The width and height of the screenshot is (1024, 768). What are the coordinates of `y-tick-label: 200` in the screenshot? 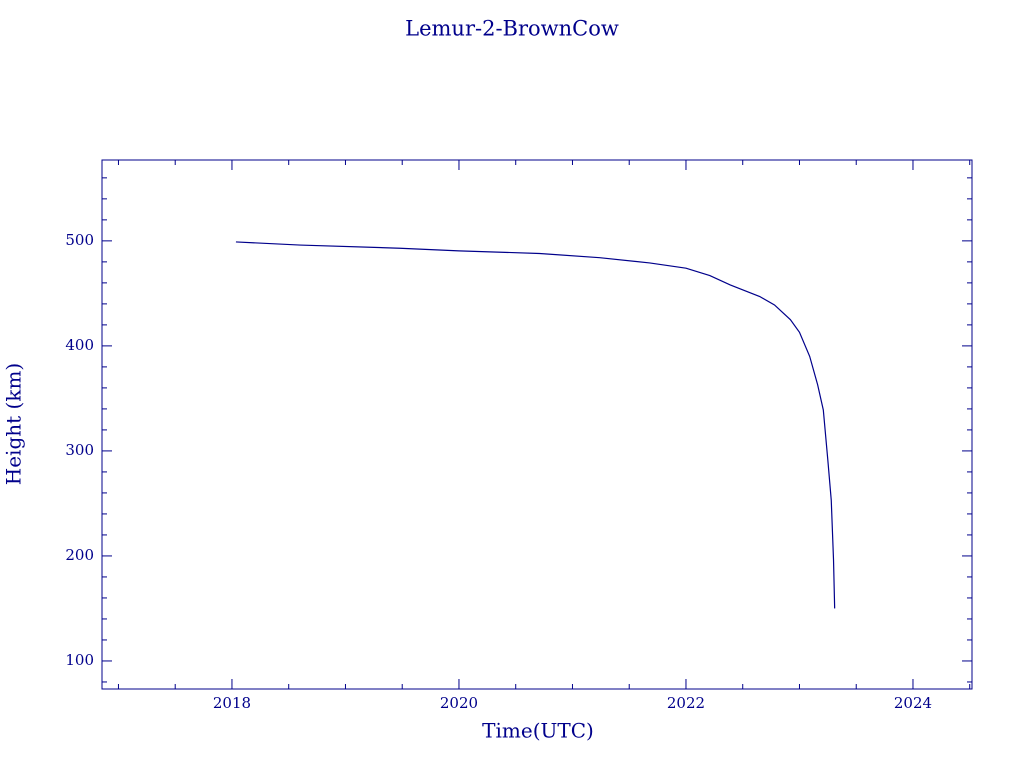 It's located at (79, 555).